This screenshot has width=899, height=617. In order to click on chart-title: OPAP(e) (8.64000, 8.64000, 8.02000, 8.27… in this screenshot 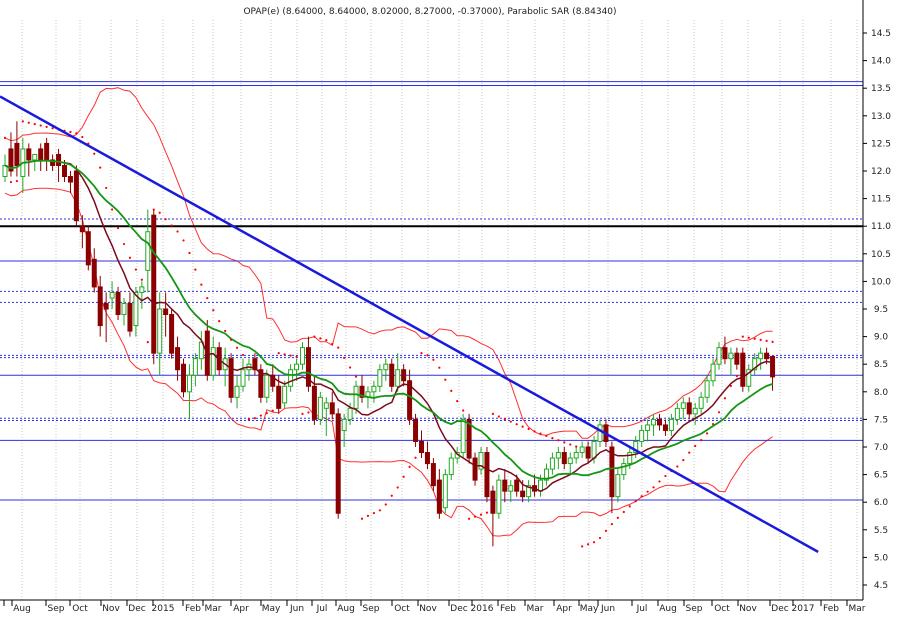, I will do `click(429, 12)`.